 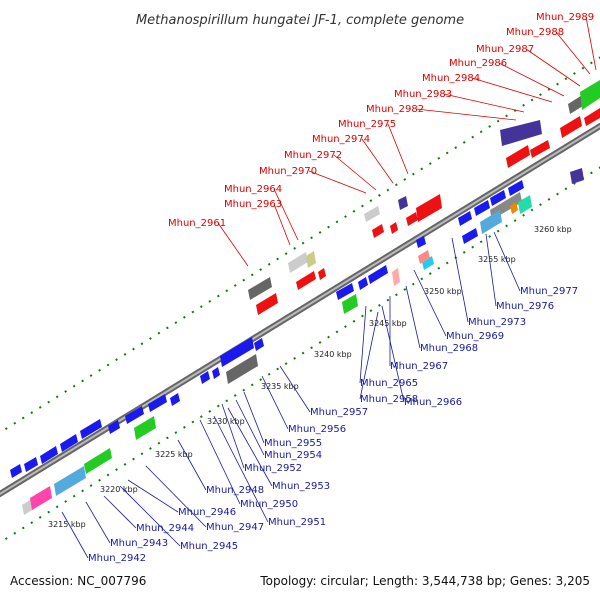 I want to click on scale-tick-label: 3240 kbp, so click(x=333, y=354).